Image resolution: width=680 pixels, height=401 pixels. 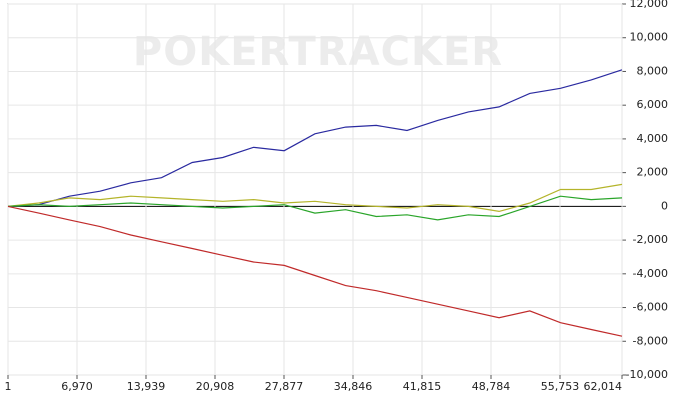 I want to click on y-tick-label: -2,000, so click(x=650, y=239).